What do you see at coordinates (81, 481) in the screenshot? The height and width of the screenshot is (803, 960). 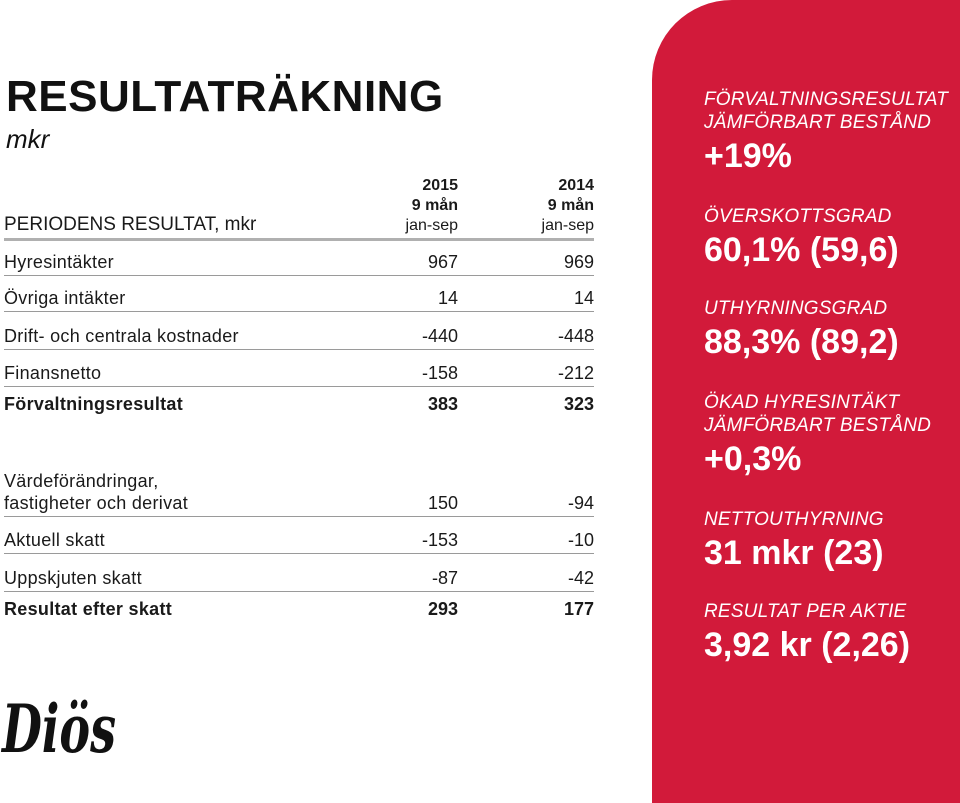 I see `row-label-line: Värdeförändringar,` at bounding box center [81, 481].